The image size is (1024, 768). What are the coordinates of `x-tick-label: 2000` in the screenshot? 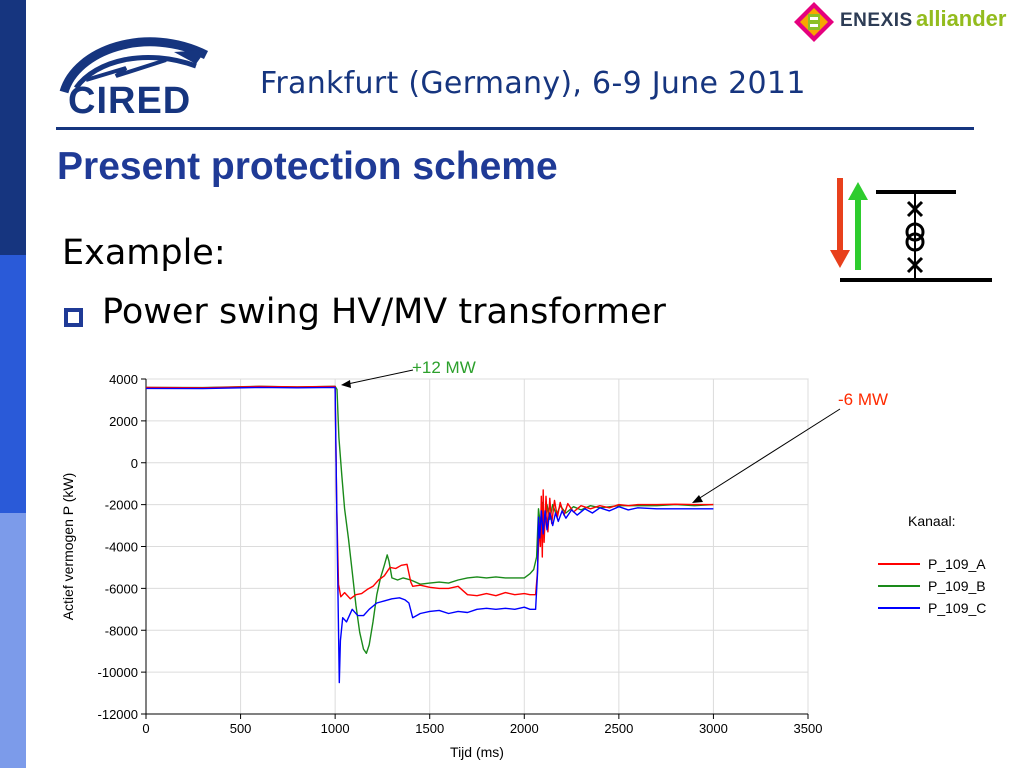 It's located at (524, 728).